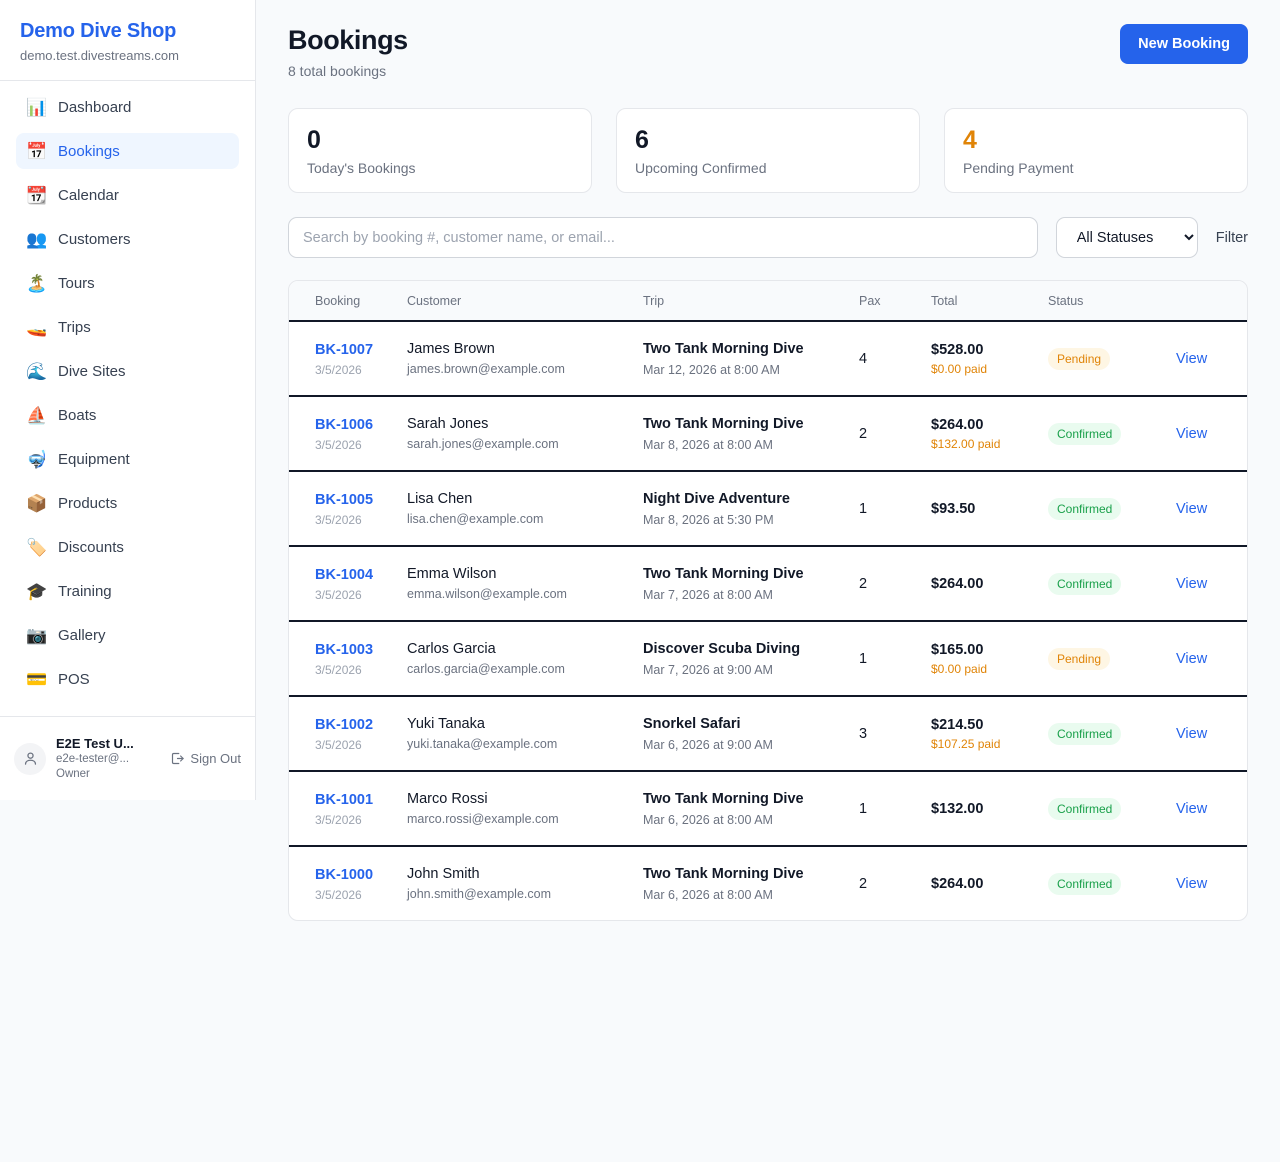  I want to click on sidebar-item-label: Bookings, so click(89, 151).